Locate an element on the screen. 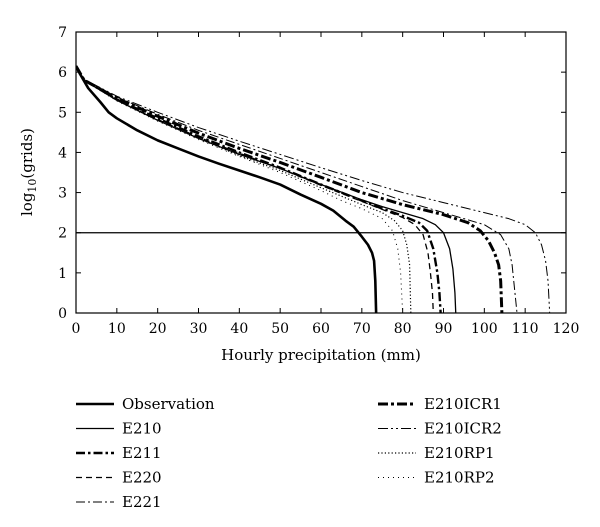 This screenshot has width=600, height=527. y-axis-label: log10(grids) is located at coordinates (28, 172).